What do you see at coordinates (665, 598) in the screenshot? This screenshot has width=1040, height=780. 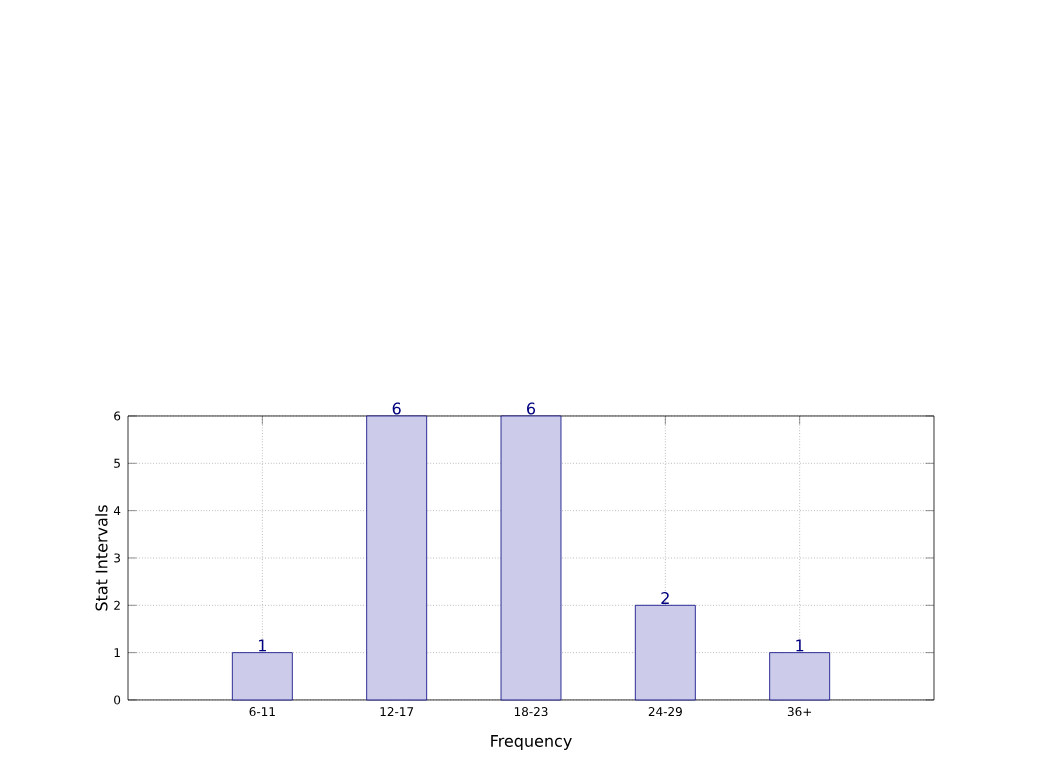 I see `data-label: 2` at bounding box center [665, 598].